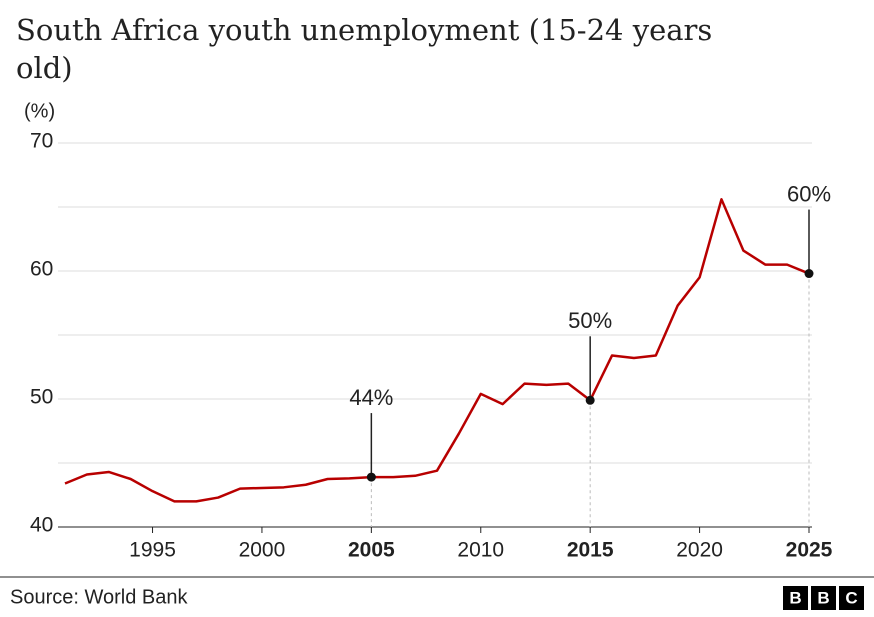 This screenshot has width=874, height=617. I want to click on y-tick-label: 40, so click(41, 525).